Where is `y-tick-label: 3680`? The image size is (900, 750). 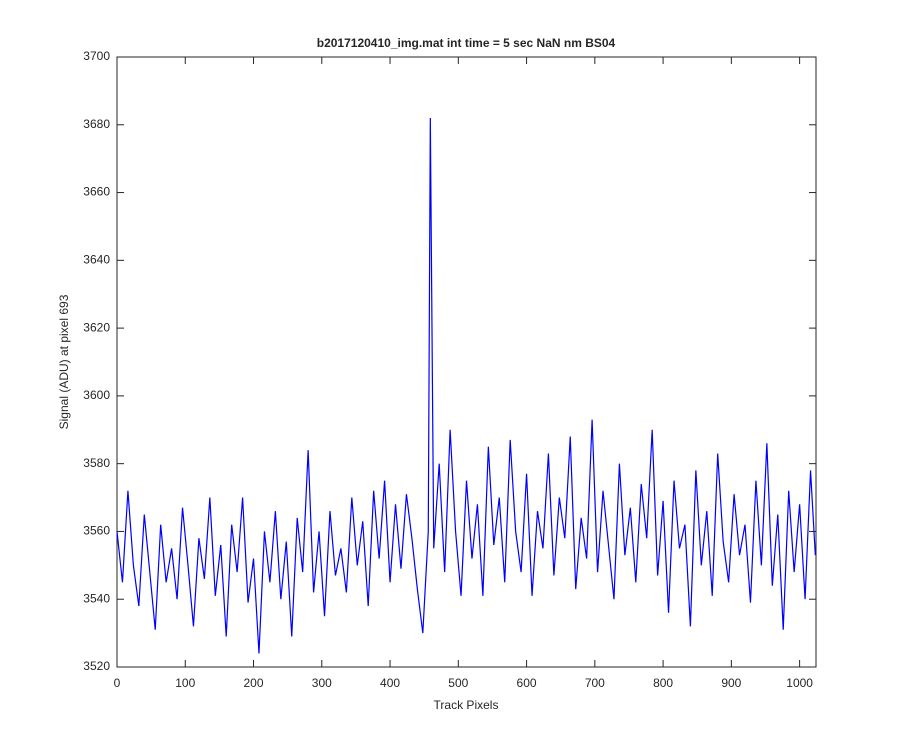 y-tick-label: 3680 is located at coordinates (96, 124).